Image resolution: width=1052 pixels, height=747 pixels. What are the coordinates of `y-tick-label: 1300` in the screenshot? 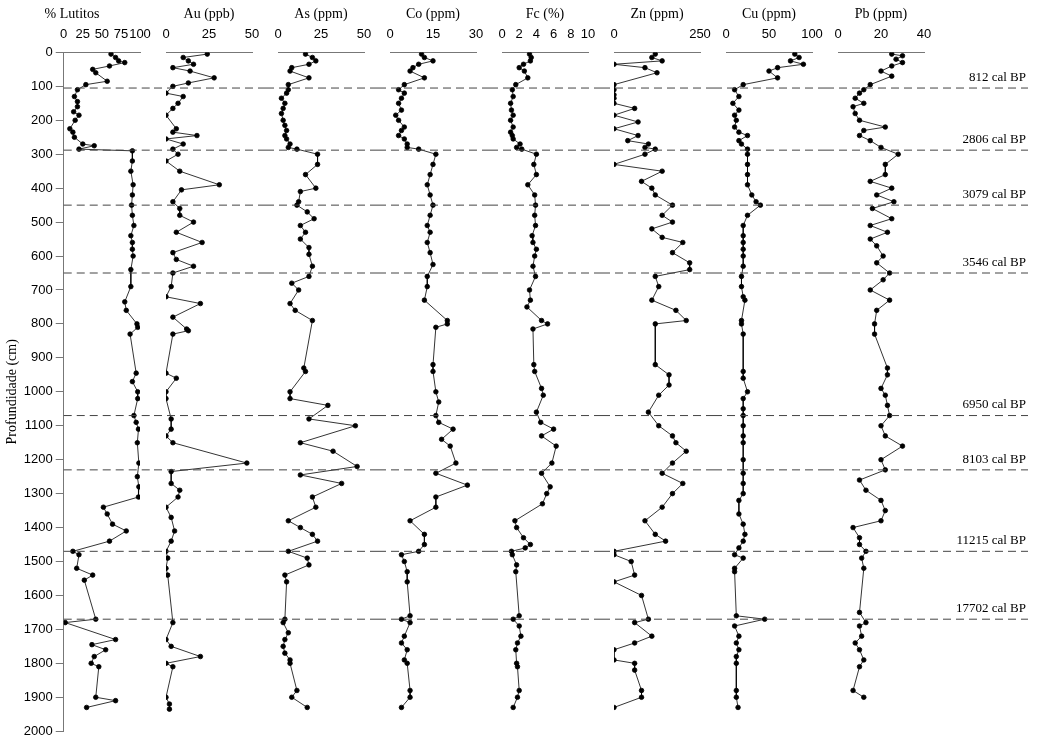 It's located at (38, 493).